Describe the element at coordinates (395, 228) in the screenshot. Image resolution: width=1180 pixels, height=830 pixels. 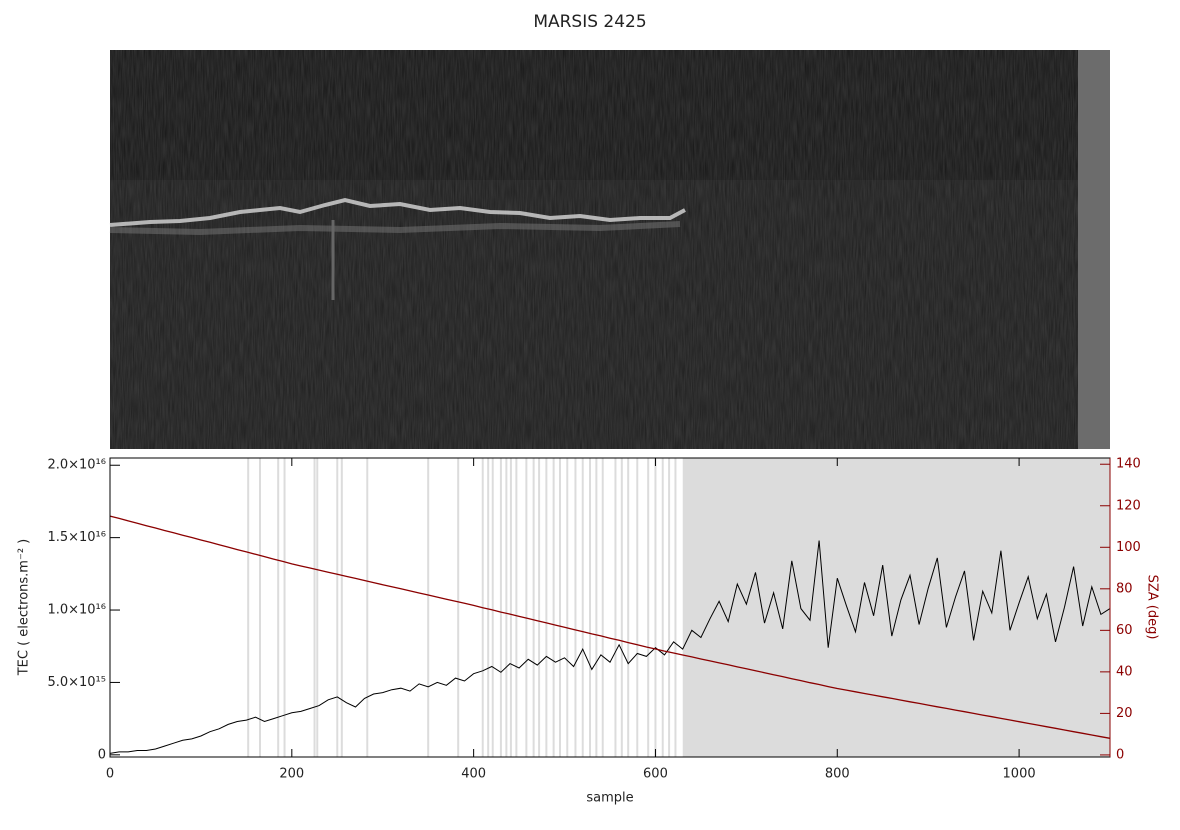
I see `echo-tail` at that location.